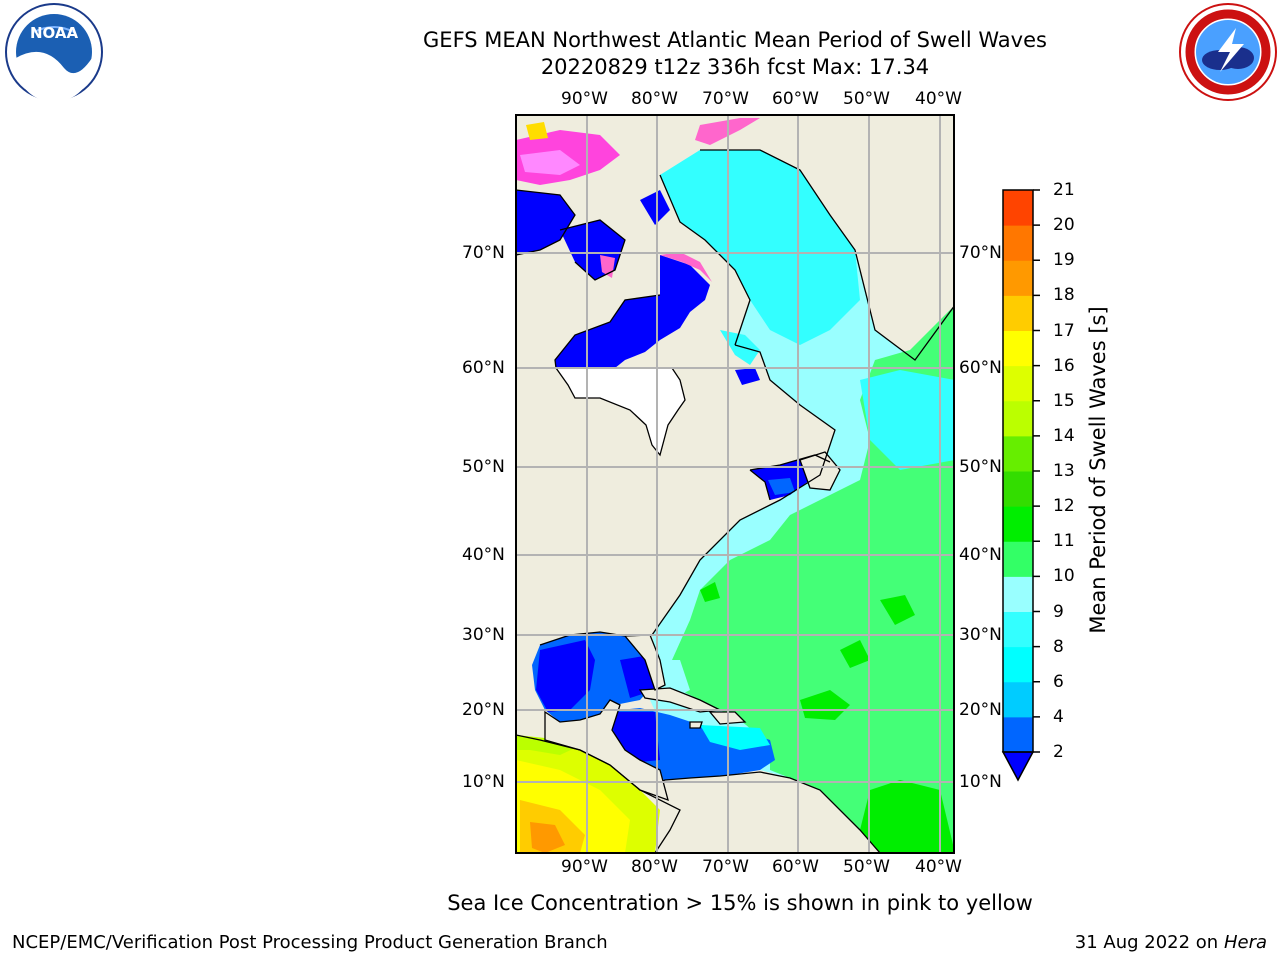 This screenshot has width=1280, height=960. I want to click on colorbar-tick-label: 6, so click(1058, 681).